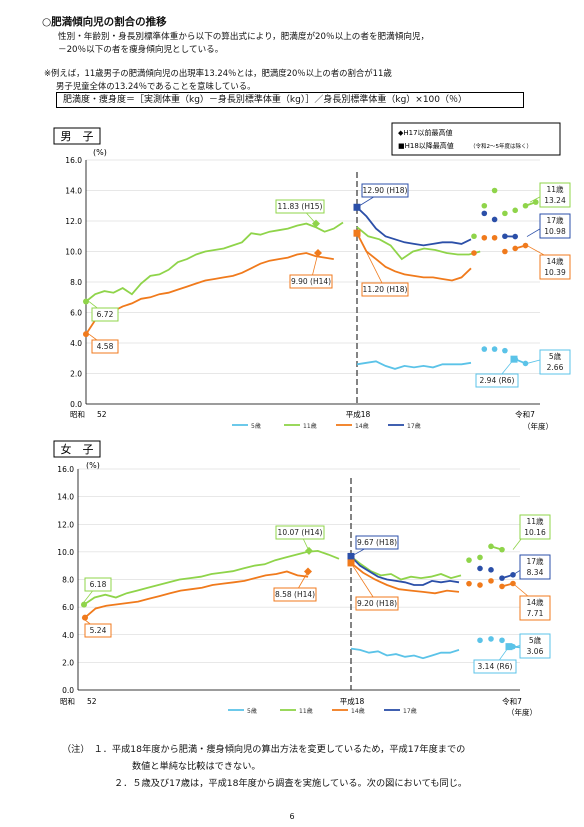 Image resolution: width=584 pixels, height=827 pixels. What do you see at coordinates (425, 132) in the screenshot?
I see `legend-before: ◆H17以前最高値` at bounding box center [425, 132].